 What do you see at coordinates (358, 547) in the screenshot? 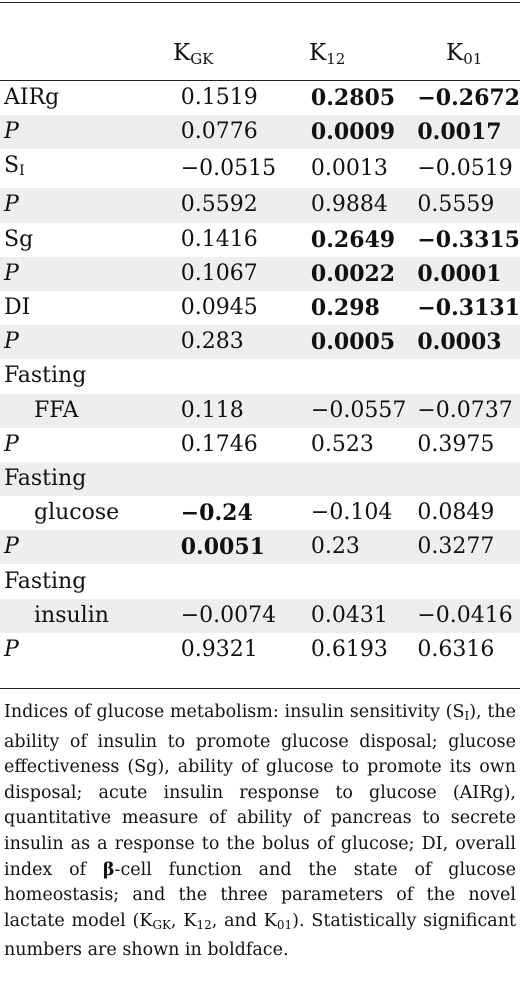
I see `cell-value: 0.23` at bounding box center [358, 547].